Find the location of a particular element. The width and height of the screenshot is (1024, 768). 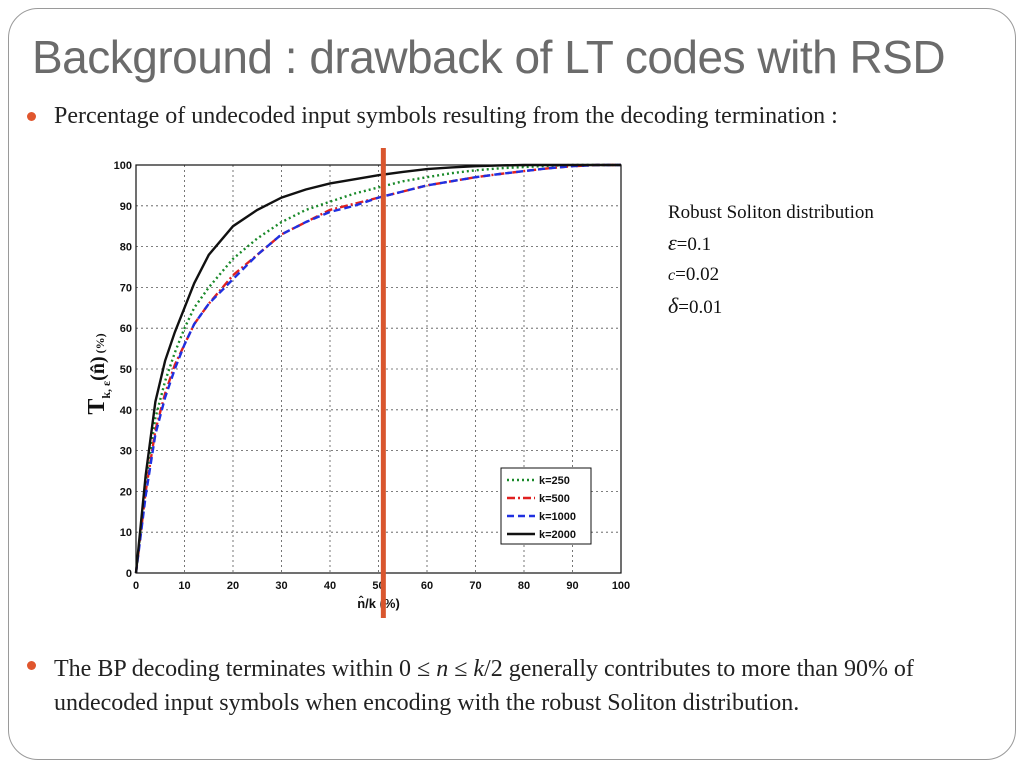

x-tick-label: 30 is located at coordinates (281, 586).